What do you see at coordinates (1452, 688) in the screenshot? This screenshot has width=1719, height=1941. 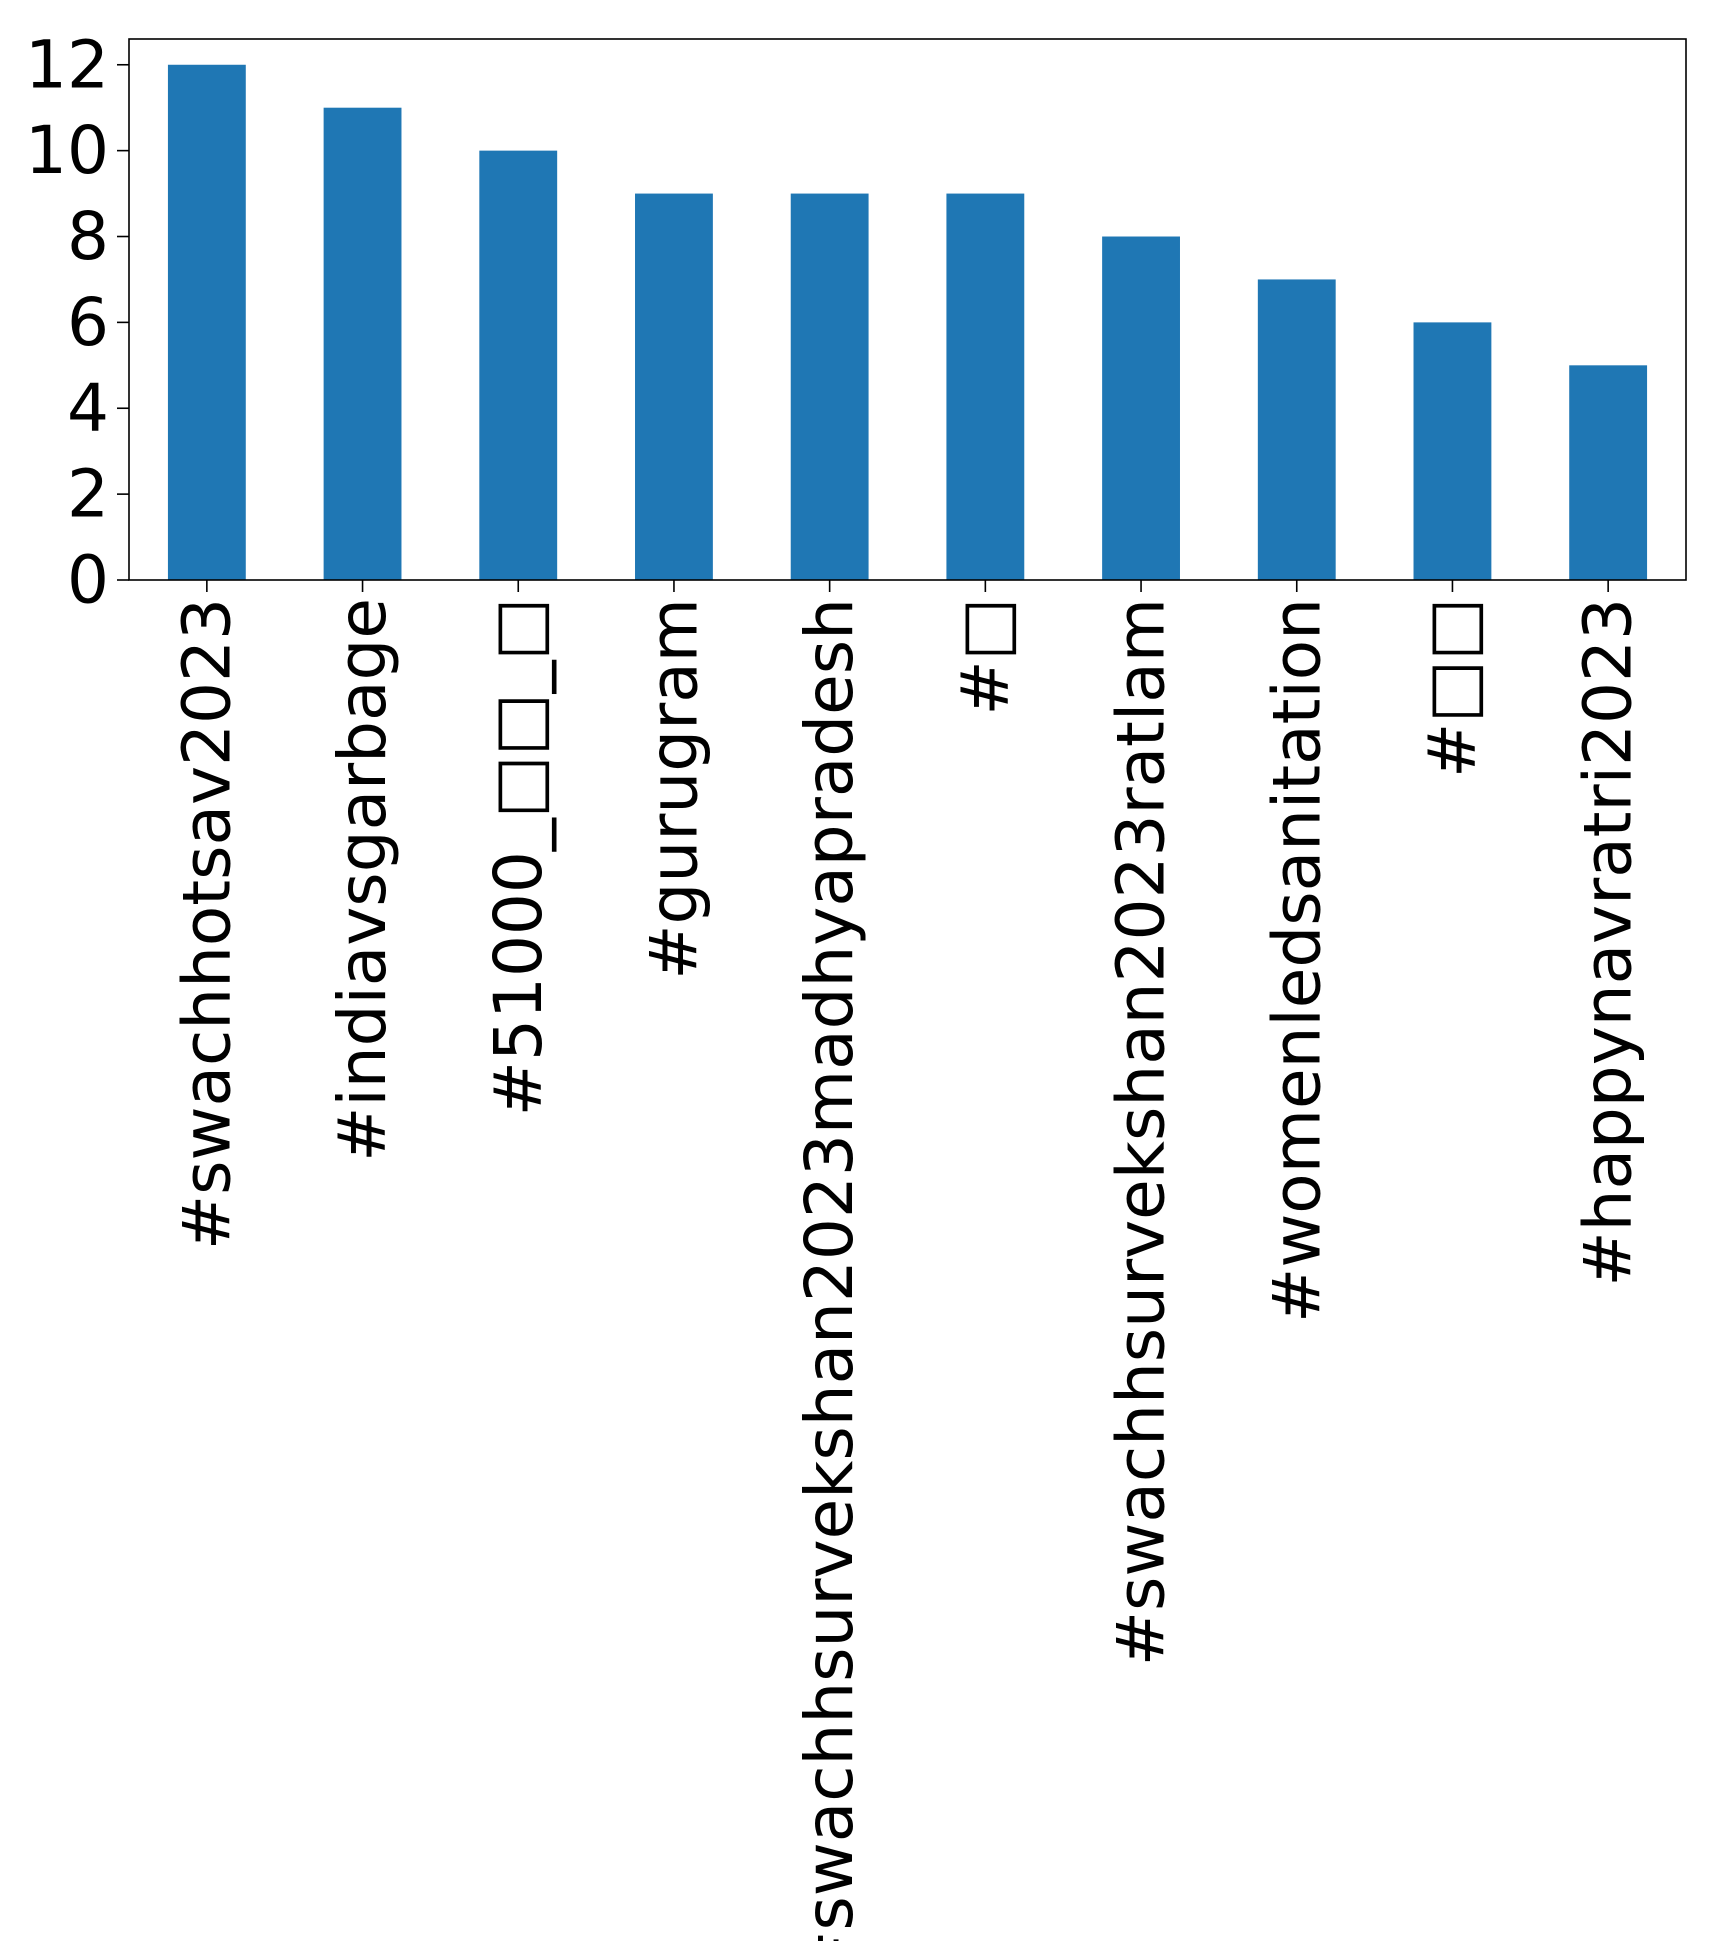 I see `x-tick-label-8: #□□` at bounding box center [1452, 688].